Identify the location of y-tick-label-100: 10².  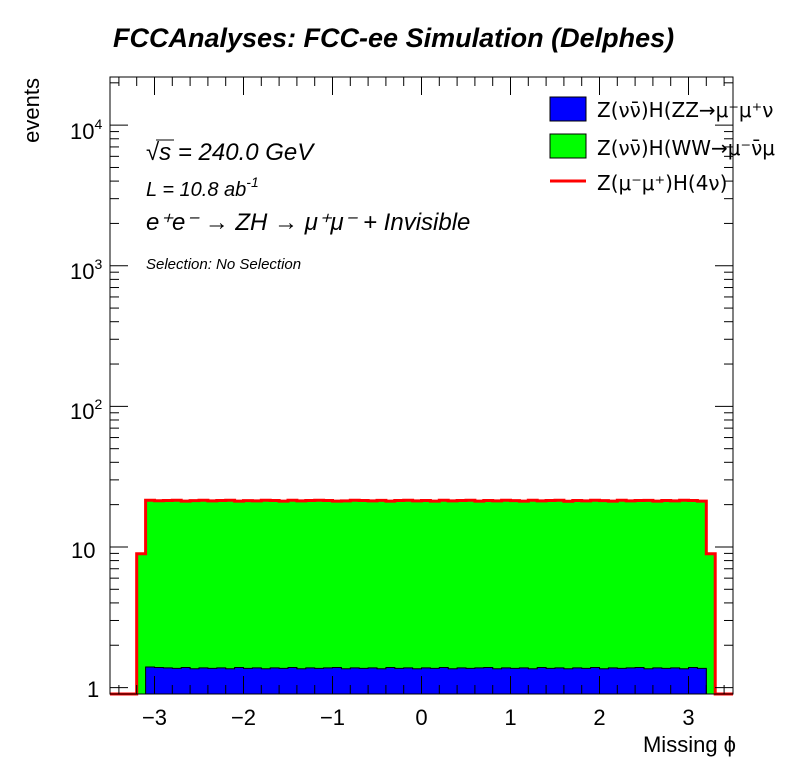
(86, 410).